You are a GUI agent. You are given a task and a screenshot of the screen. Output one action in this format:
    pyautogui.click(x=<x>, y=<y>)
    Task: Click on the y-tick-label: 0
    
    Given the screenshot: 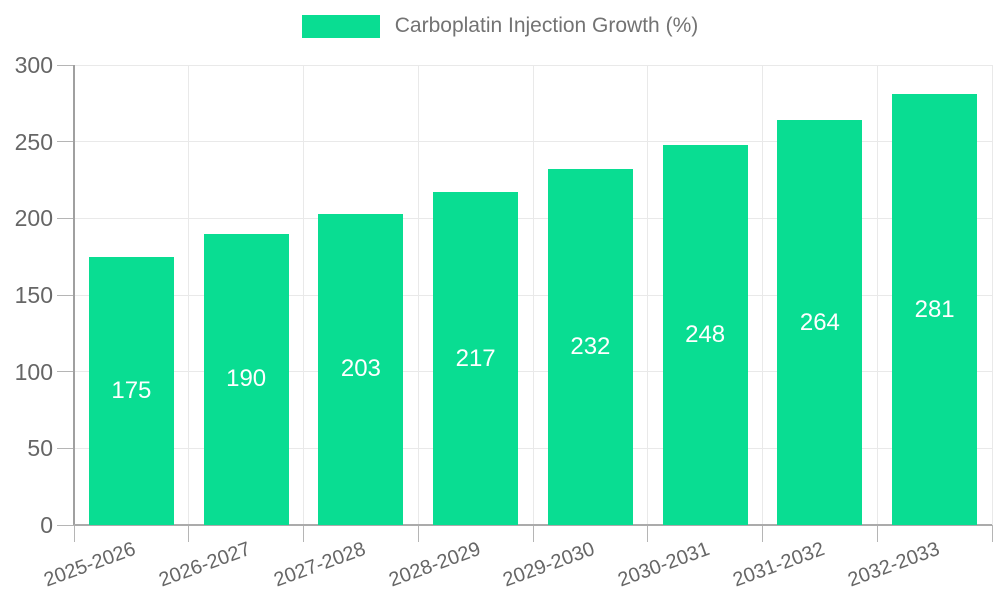 What is the action you would take?
    pyautogui.click(x=46, y=525)
    